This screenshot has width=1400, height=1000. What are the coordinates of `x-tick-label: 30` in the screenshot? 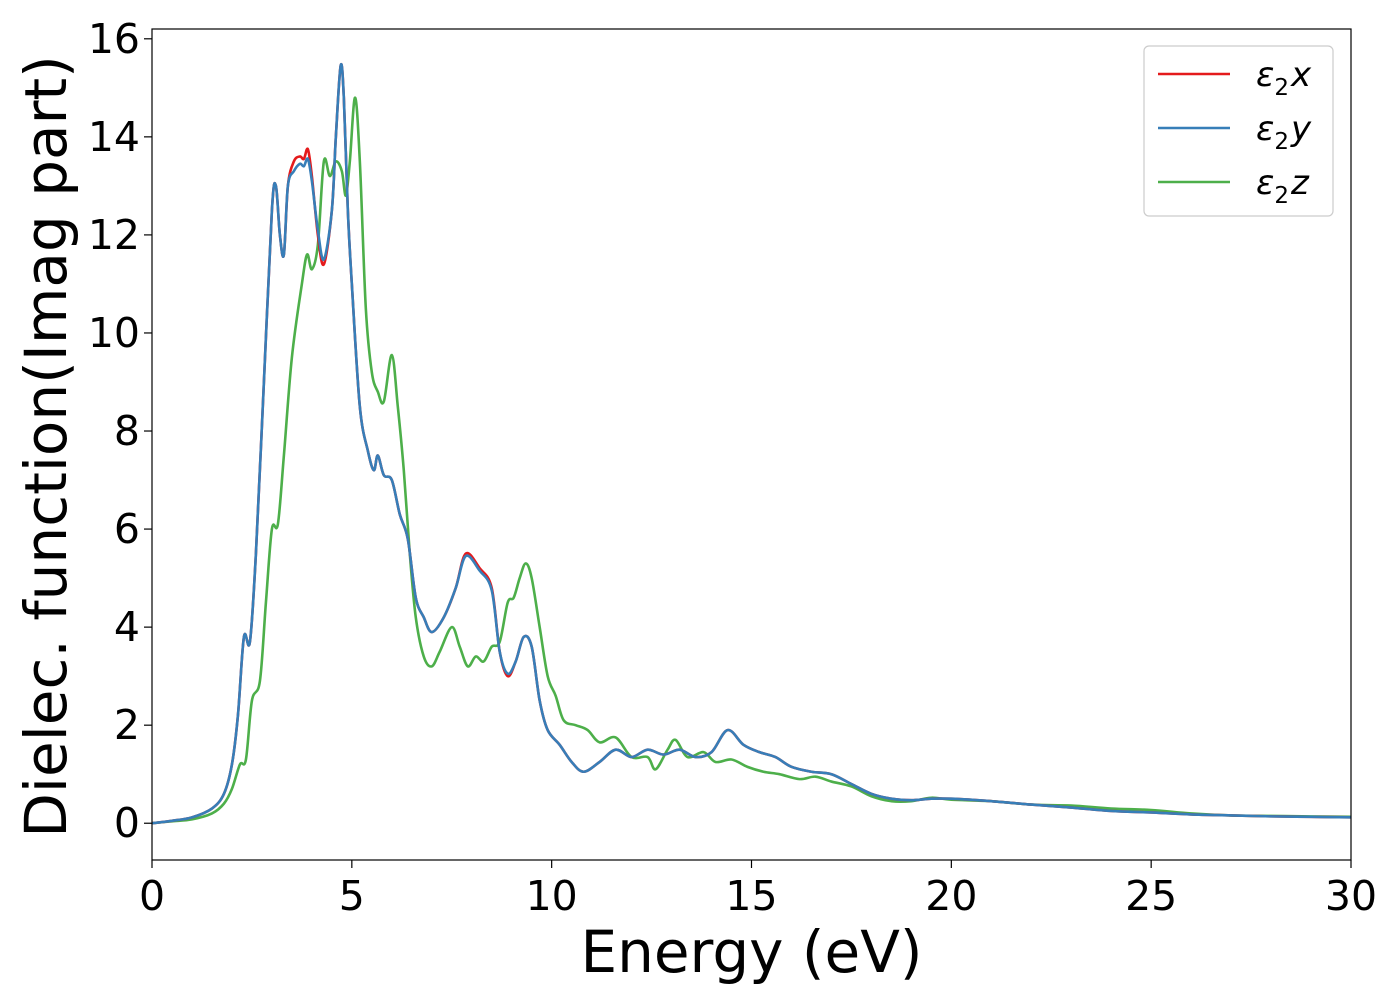 It's located at (1351, 896).